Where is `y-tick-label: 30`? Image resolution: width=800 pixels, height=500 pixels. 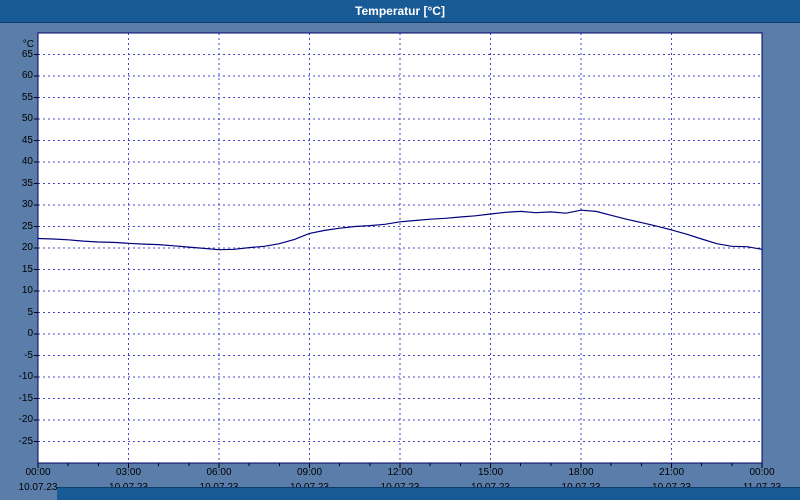
y-tick-label: 30 is located at coordinates (27, 204).